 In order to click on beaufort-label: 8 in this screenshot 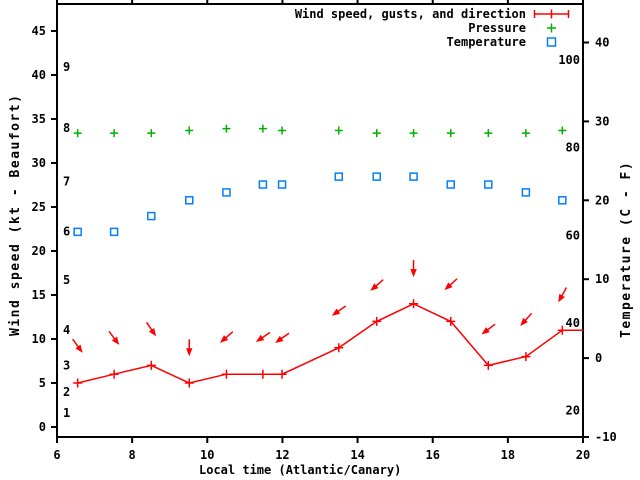, I will do `click(66, 128)`.